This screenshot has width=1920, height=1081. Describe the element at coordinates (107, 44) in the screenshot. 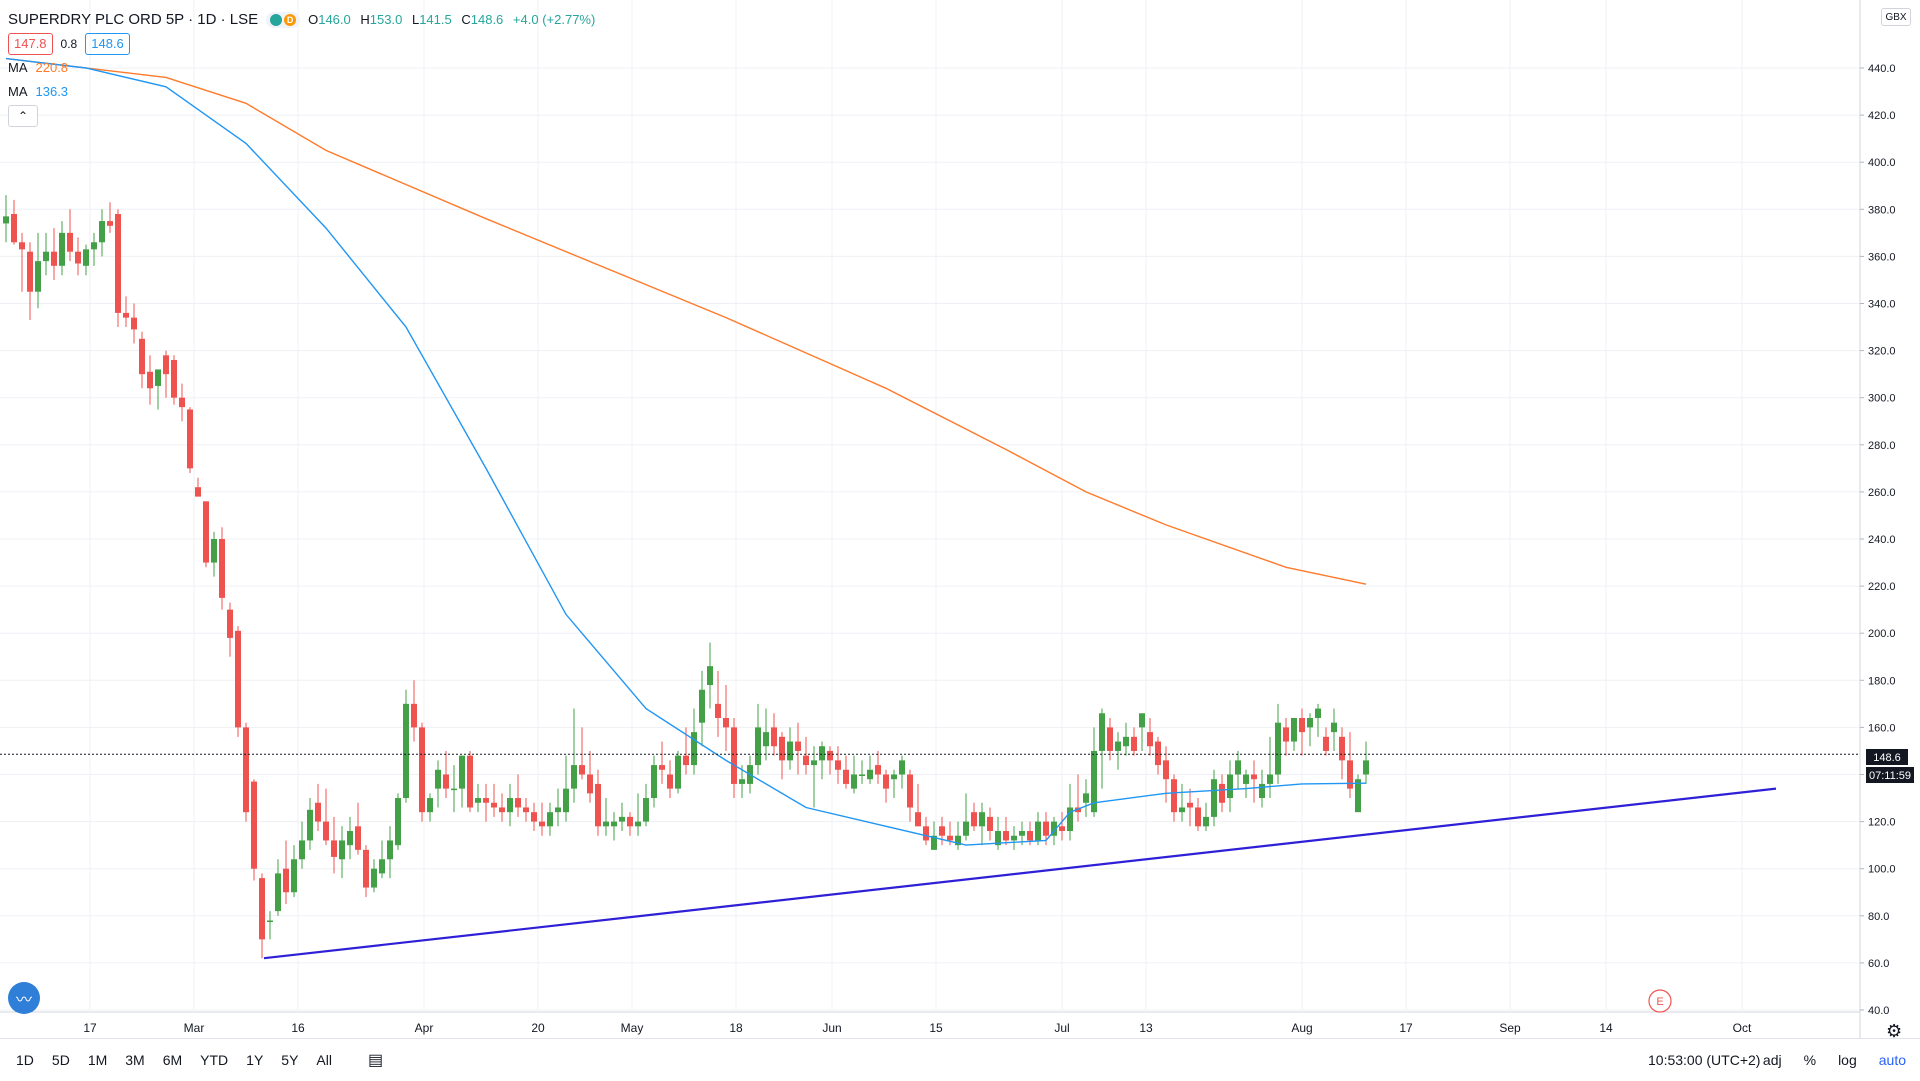

I see `buy-price-button: 148.6` at that location.